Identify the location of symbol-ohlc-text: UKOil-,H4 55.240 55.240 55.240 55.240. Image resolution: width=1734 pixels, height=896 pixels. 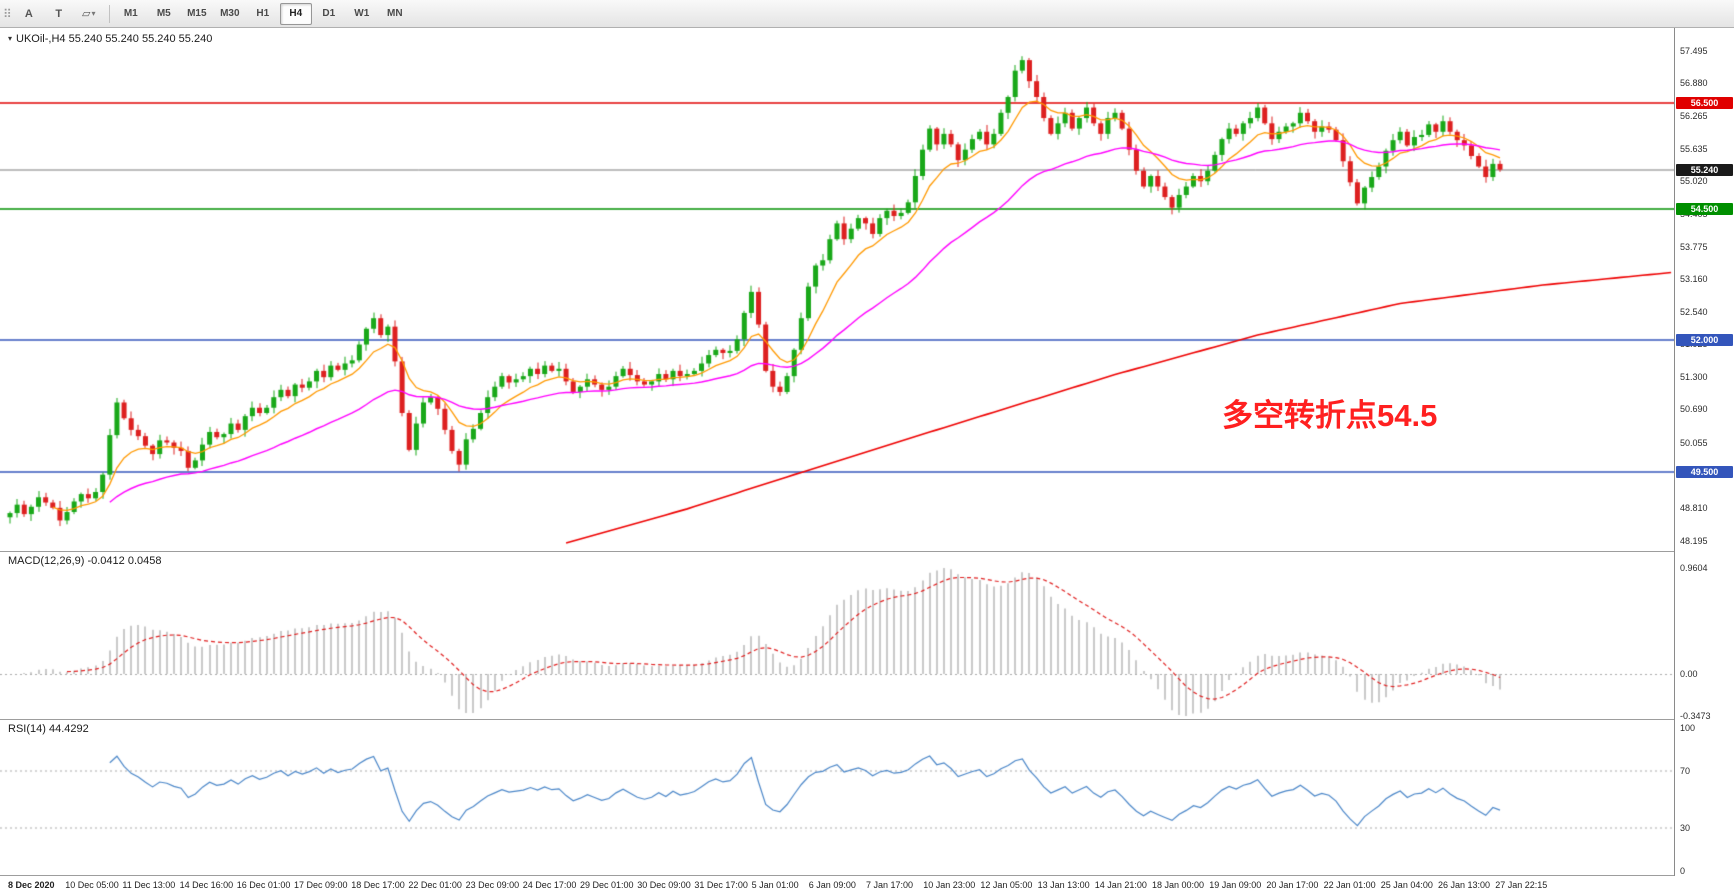
(114, 39).